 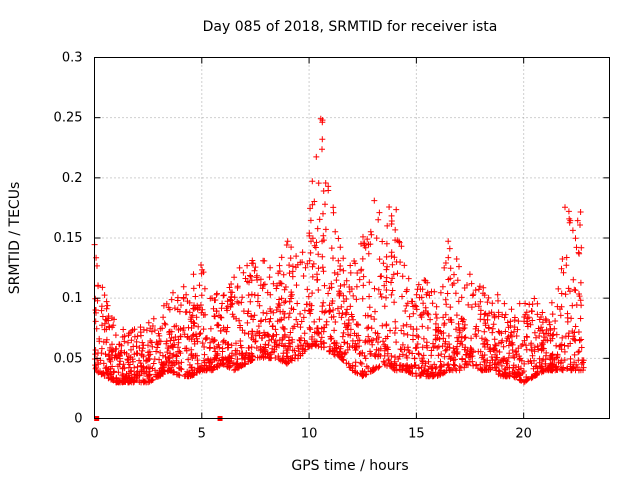 I want to click on y-tick-label: 0.15, so click(x=68, y=238).